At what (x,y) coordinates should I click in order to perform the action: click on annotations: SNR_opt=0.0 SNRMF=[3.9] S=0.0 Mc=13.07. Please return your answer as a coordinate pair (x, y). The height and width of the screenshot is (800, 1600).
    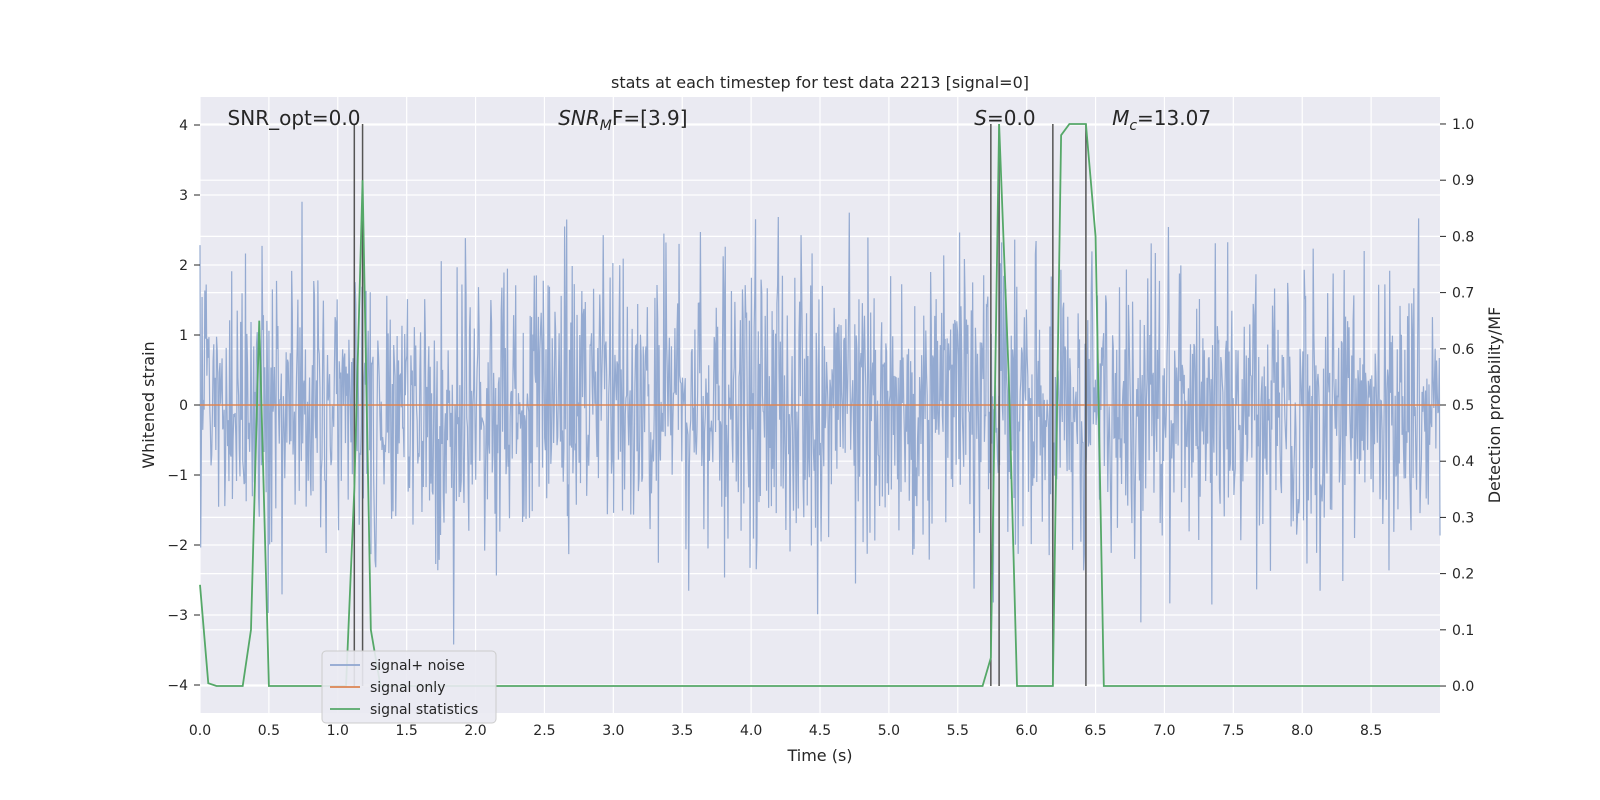
    Looking at the image, I should click on (720, 120).